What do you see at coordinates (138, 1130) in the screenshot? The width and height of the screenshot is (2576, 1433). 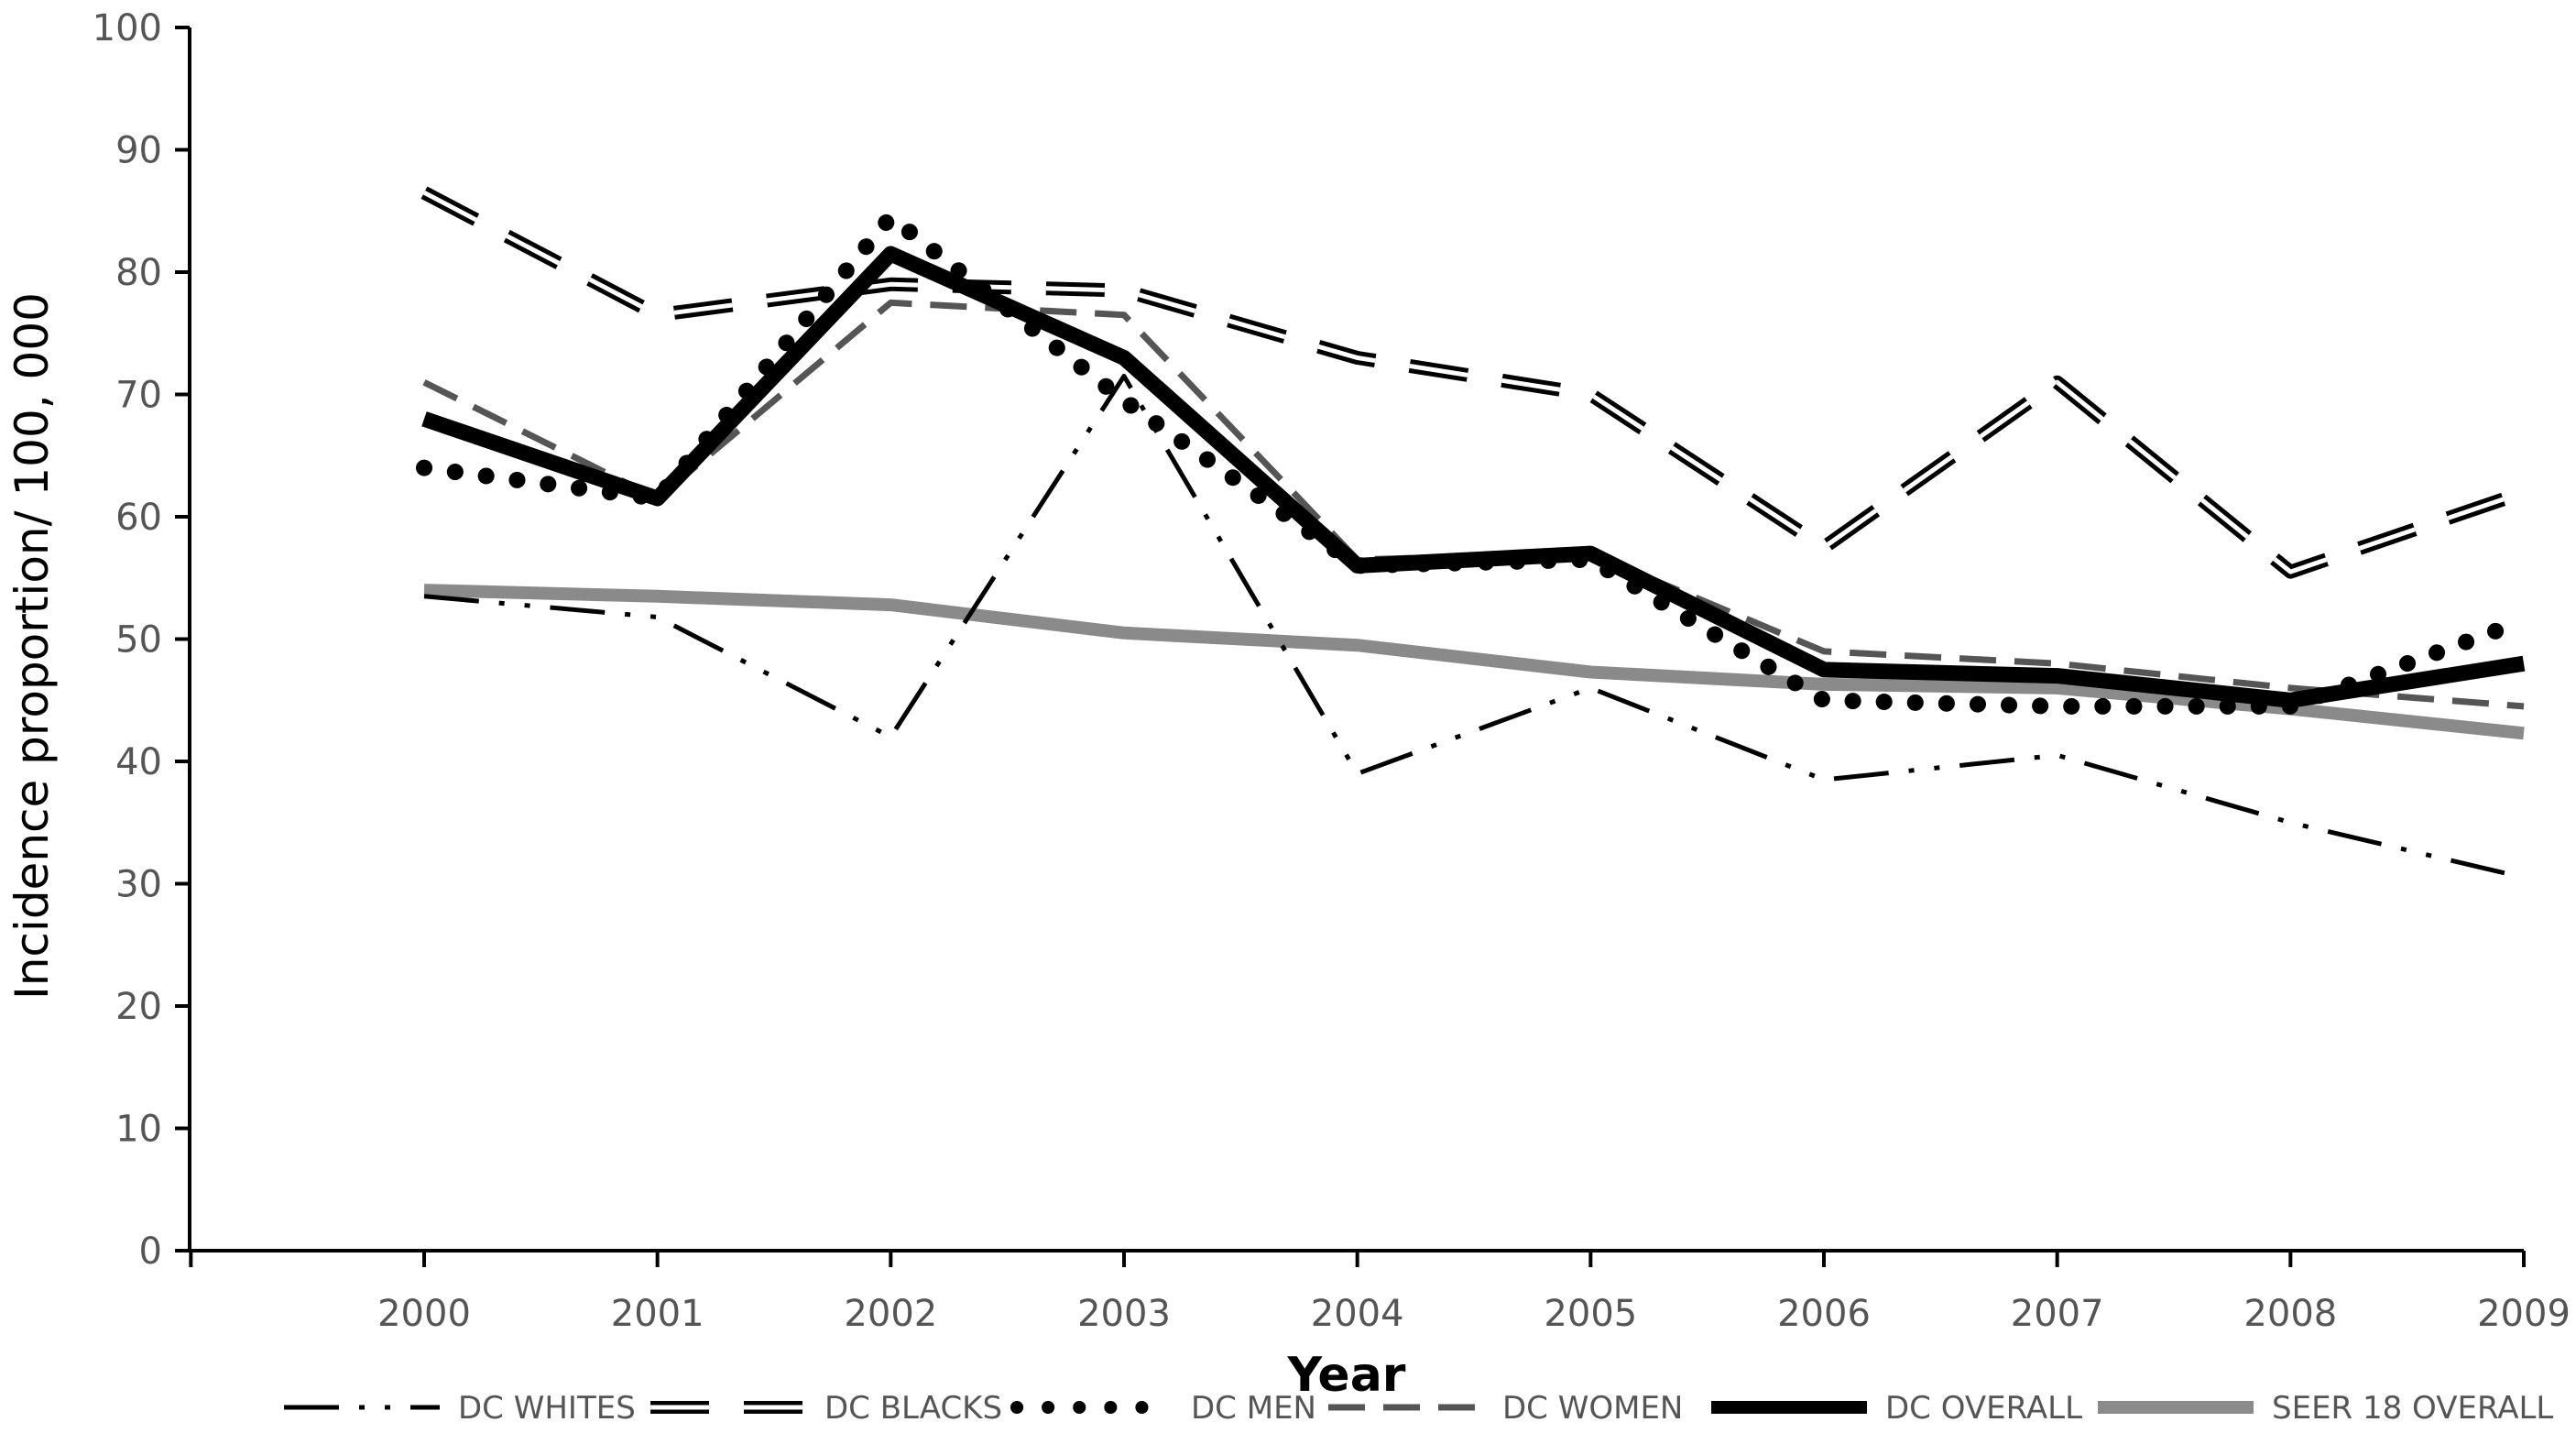 I see `y-tick-label: 10` at bounding box center [138, 1130].